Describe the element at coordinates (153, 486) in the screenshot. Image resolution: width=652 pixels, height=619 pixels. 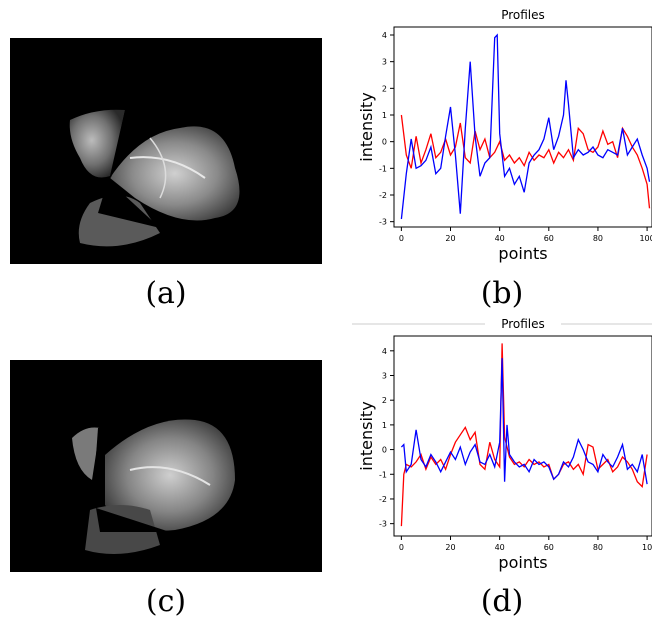
I see `mri-image-c-drawing` at that location.